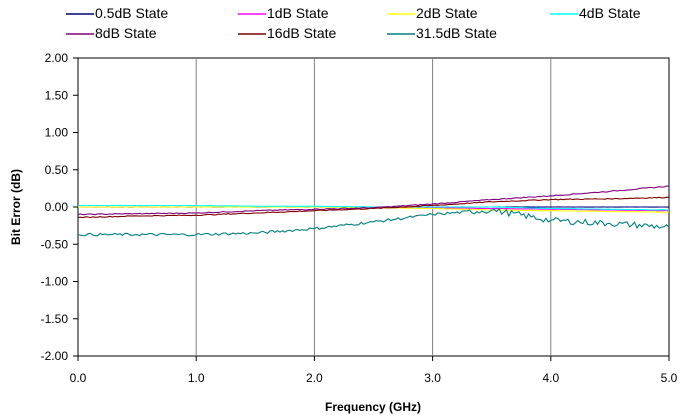  What do you see at coordinates (55, 356) in the screenshot?
I see `y-tick-label-8: -2.00` at bounding box center [55, 356].